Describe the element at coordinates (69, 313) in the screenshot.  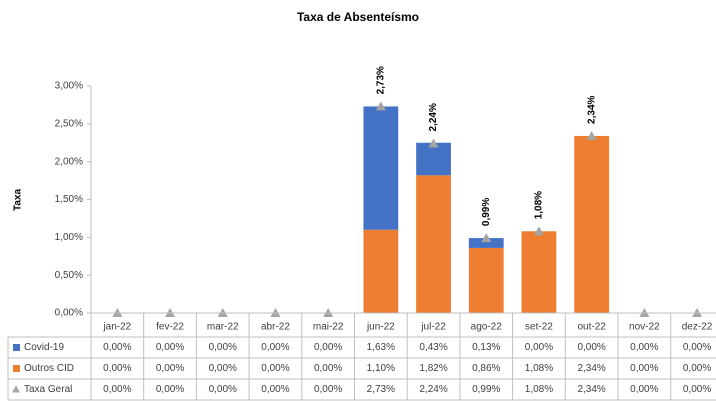
I see `y-tick-label: 0,00%` at that location.